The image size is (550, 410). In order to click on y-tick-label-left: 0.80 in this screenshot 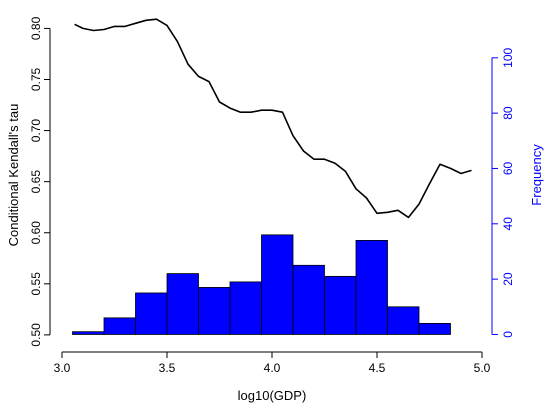, I will do `click(36, 28)`.